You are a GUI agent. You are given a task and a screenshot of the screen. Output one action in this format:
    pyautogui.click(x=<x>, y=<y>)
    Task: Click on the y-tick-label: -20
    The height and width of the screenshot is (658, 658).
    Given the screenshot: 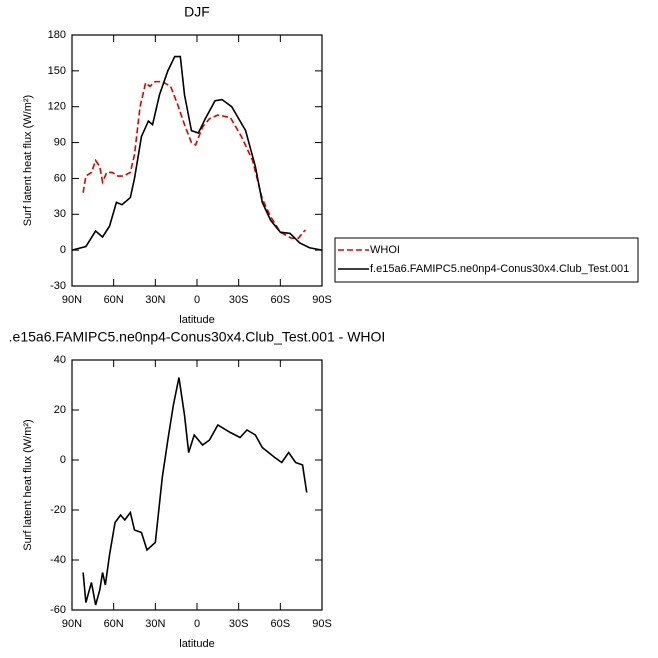 What is the action you would take?
    pyautogui.click(x=58, y=510)
    